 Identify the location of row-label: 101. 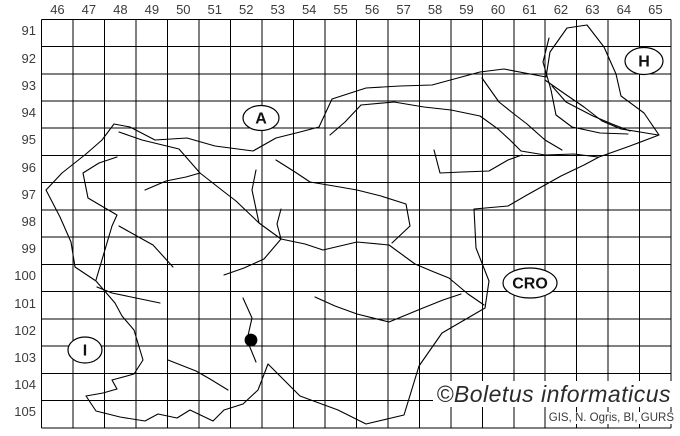
(25, 303).